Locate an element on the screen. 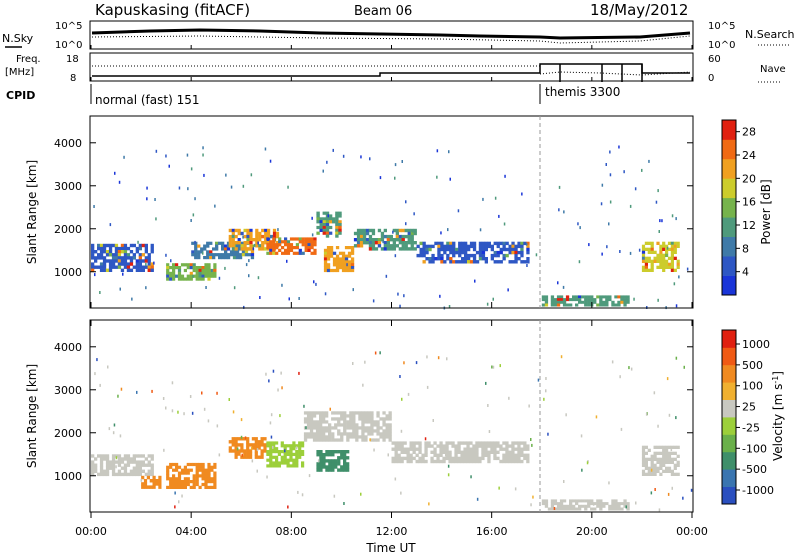  nsearch-tick-high: 10^5 is located at coordinates (721, 26).